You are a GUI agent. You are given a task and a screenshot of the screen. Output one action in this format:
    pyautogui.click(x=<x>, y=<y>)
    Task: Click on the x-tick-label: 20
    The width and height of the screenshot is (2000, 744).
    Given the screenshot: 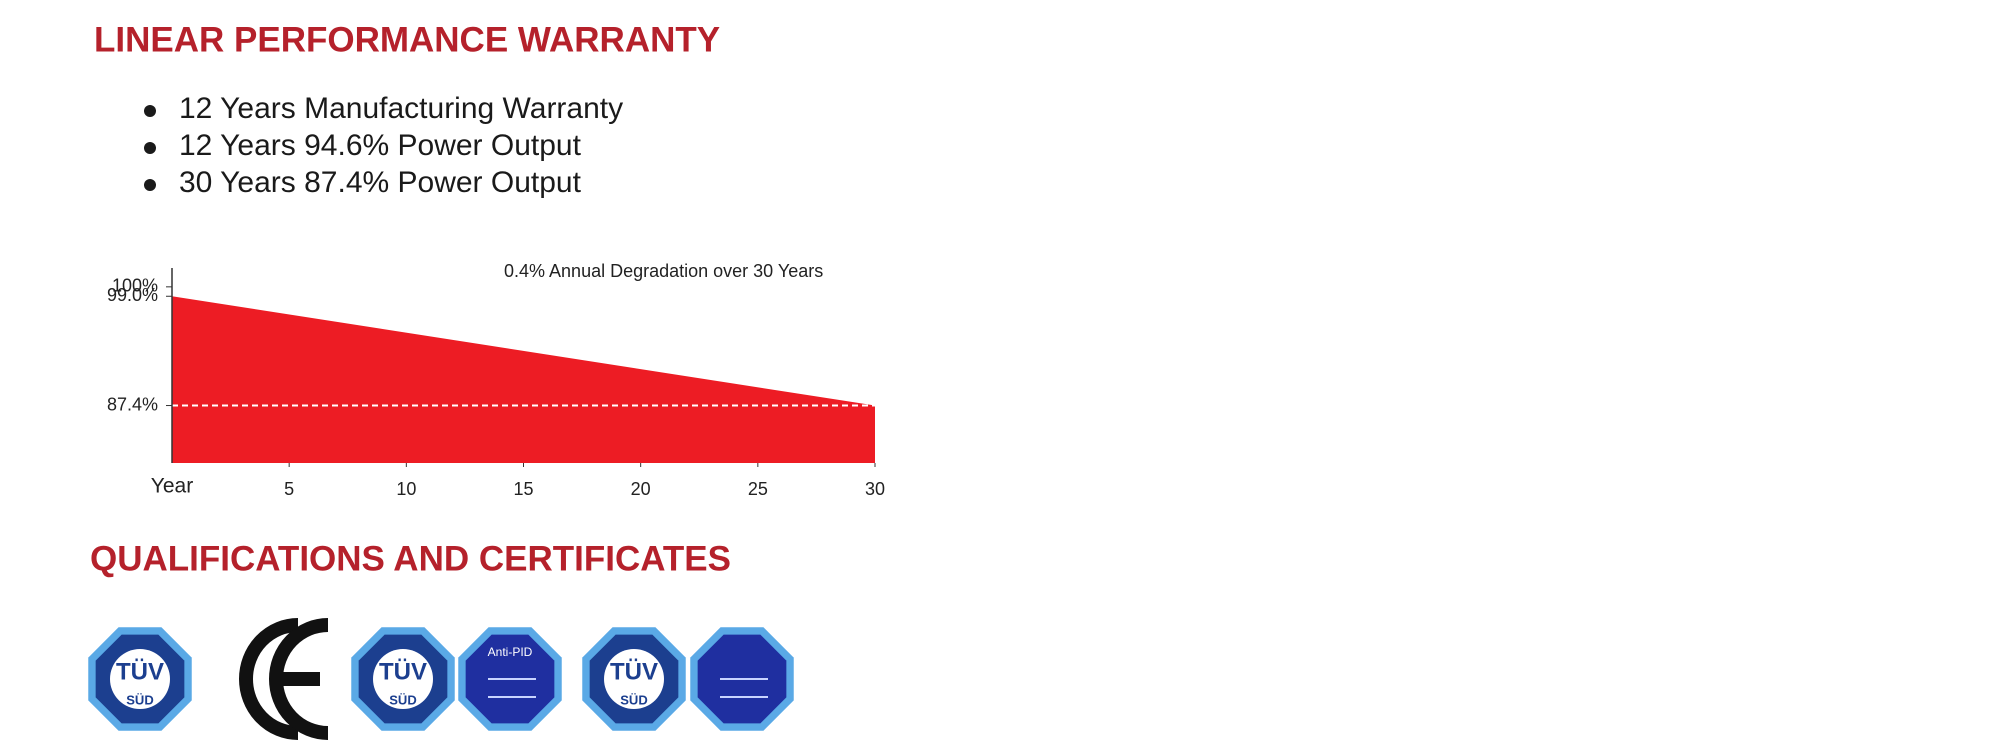 What is the action you would take?
    pyautogui.click(x=641, y=489)
    